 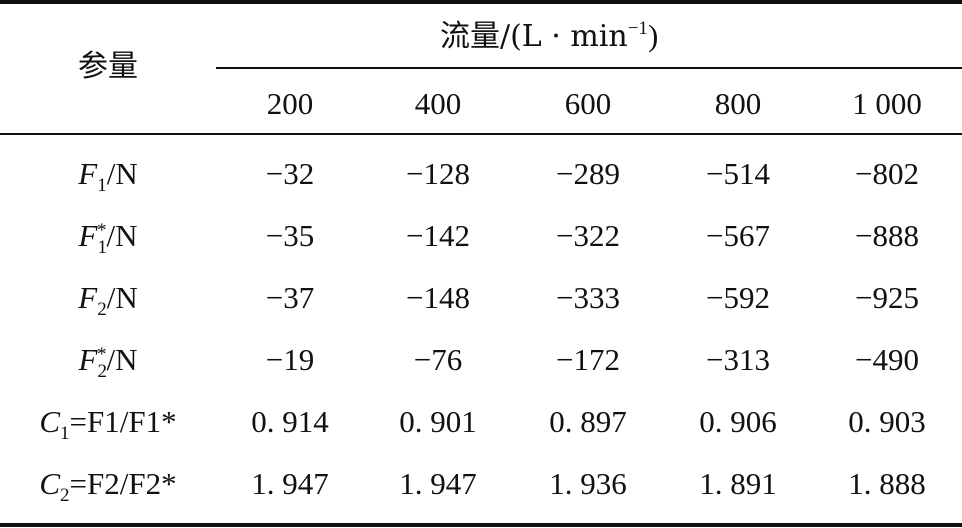 I want to click on row-label-f1-star: F1*/N, so click(x=108, y=238).